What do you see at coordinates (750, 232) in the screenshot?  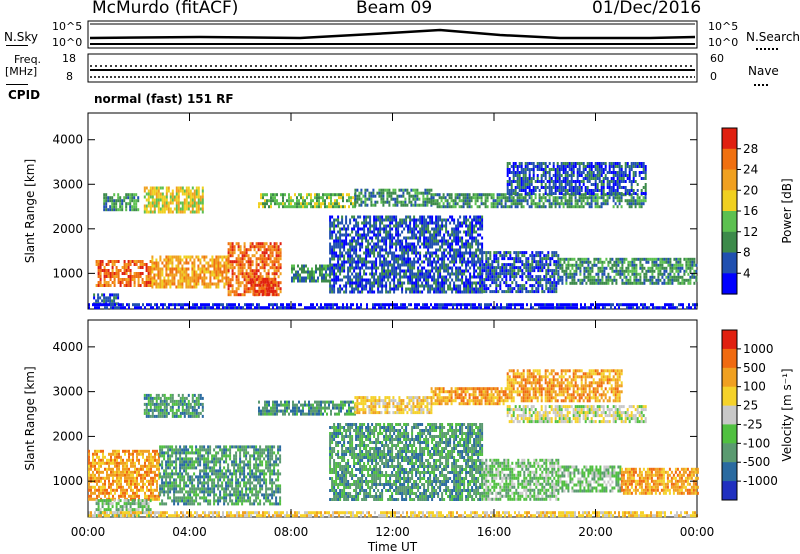 I see `colorbar-tick-label: 12` at bounding box center [750, 232].